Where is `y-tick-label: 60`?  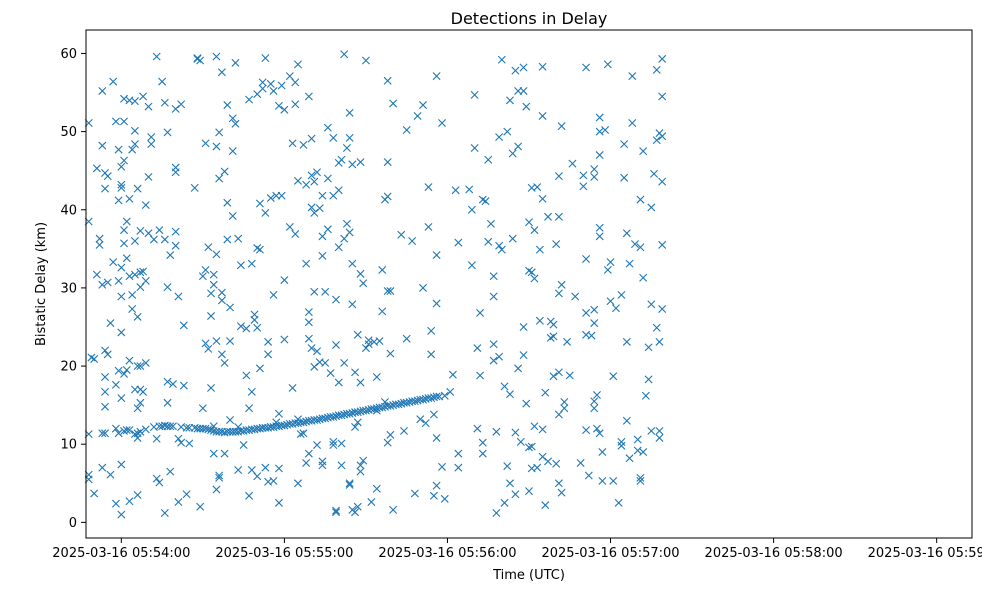
y-tick-label: 60 is located at coordinates (68, 54).